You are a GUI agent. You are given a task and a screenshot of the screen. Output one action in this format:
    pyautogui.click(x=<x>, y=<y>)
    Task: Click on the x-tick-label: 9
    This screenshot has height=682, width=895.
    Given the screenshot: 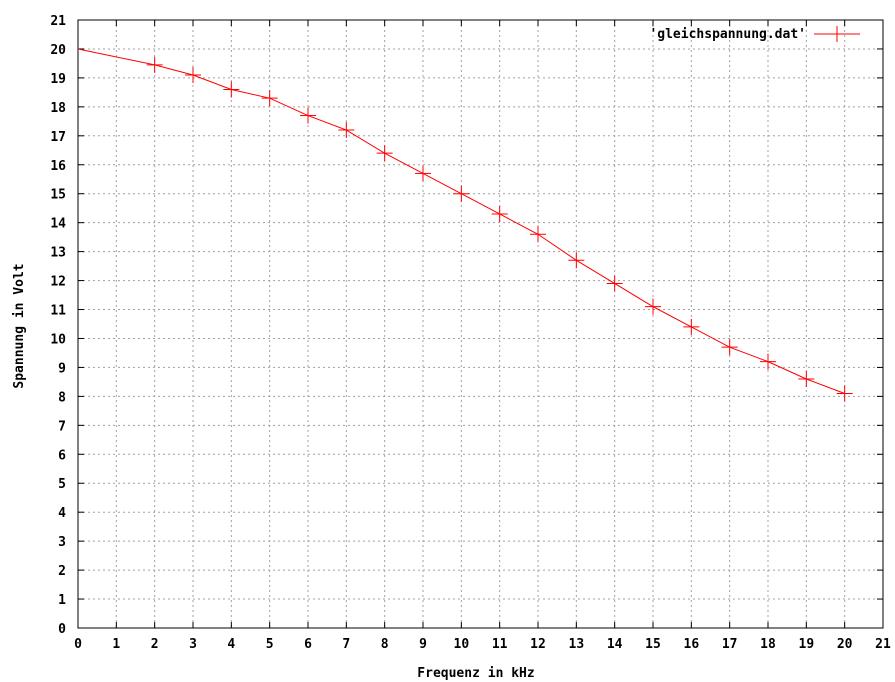 What is the action you would take?
    pyautogui.click(x=423, y=644)
    